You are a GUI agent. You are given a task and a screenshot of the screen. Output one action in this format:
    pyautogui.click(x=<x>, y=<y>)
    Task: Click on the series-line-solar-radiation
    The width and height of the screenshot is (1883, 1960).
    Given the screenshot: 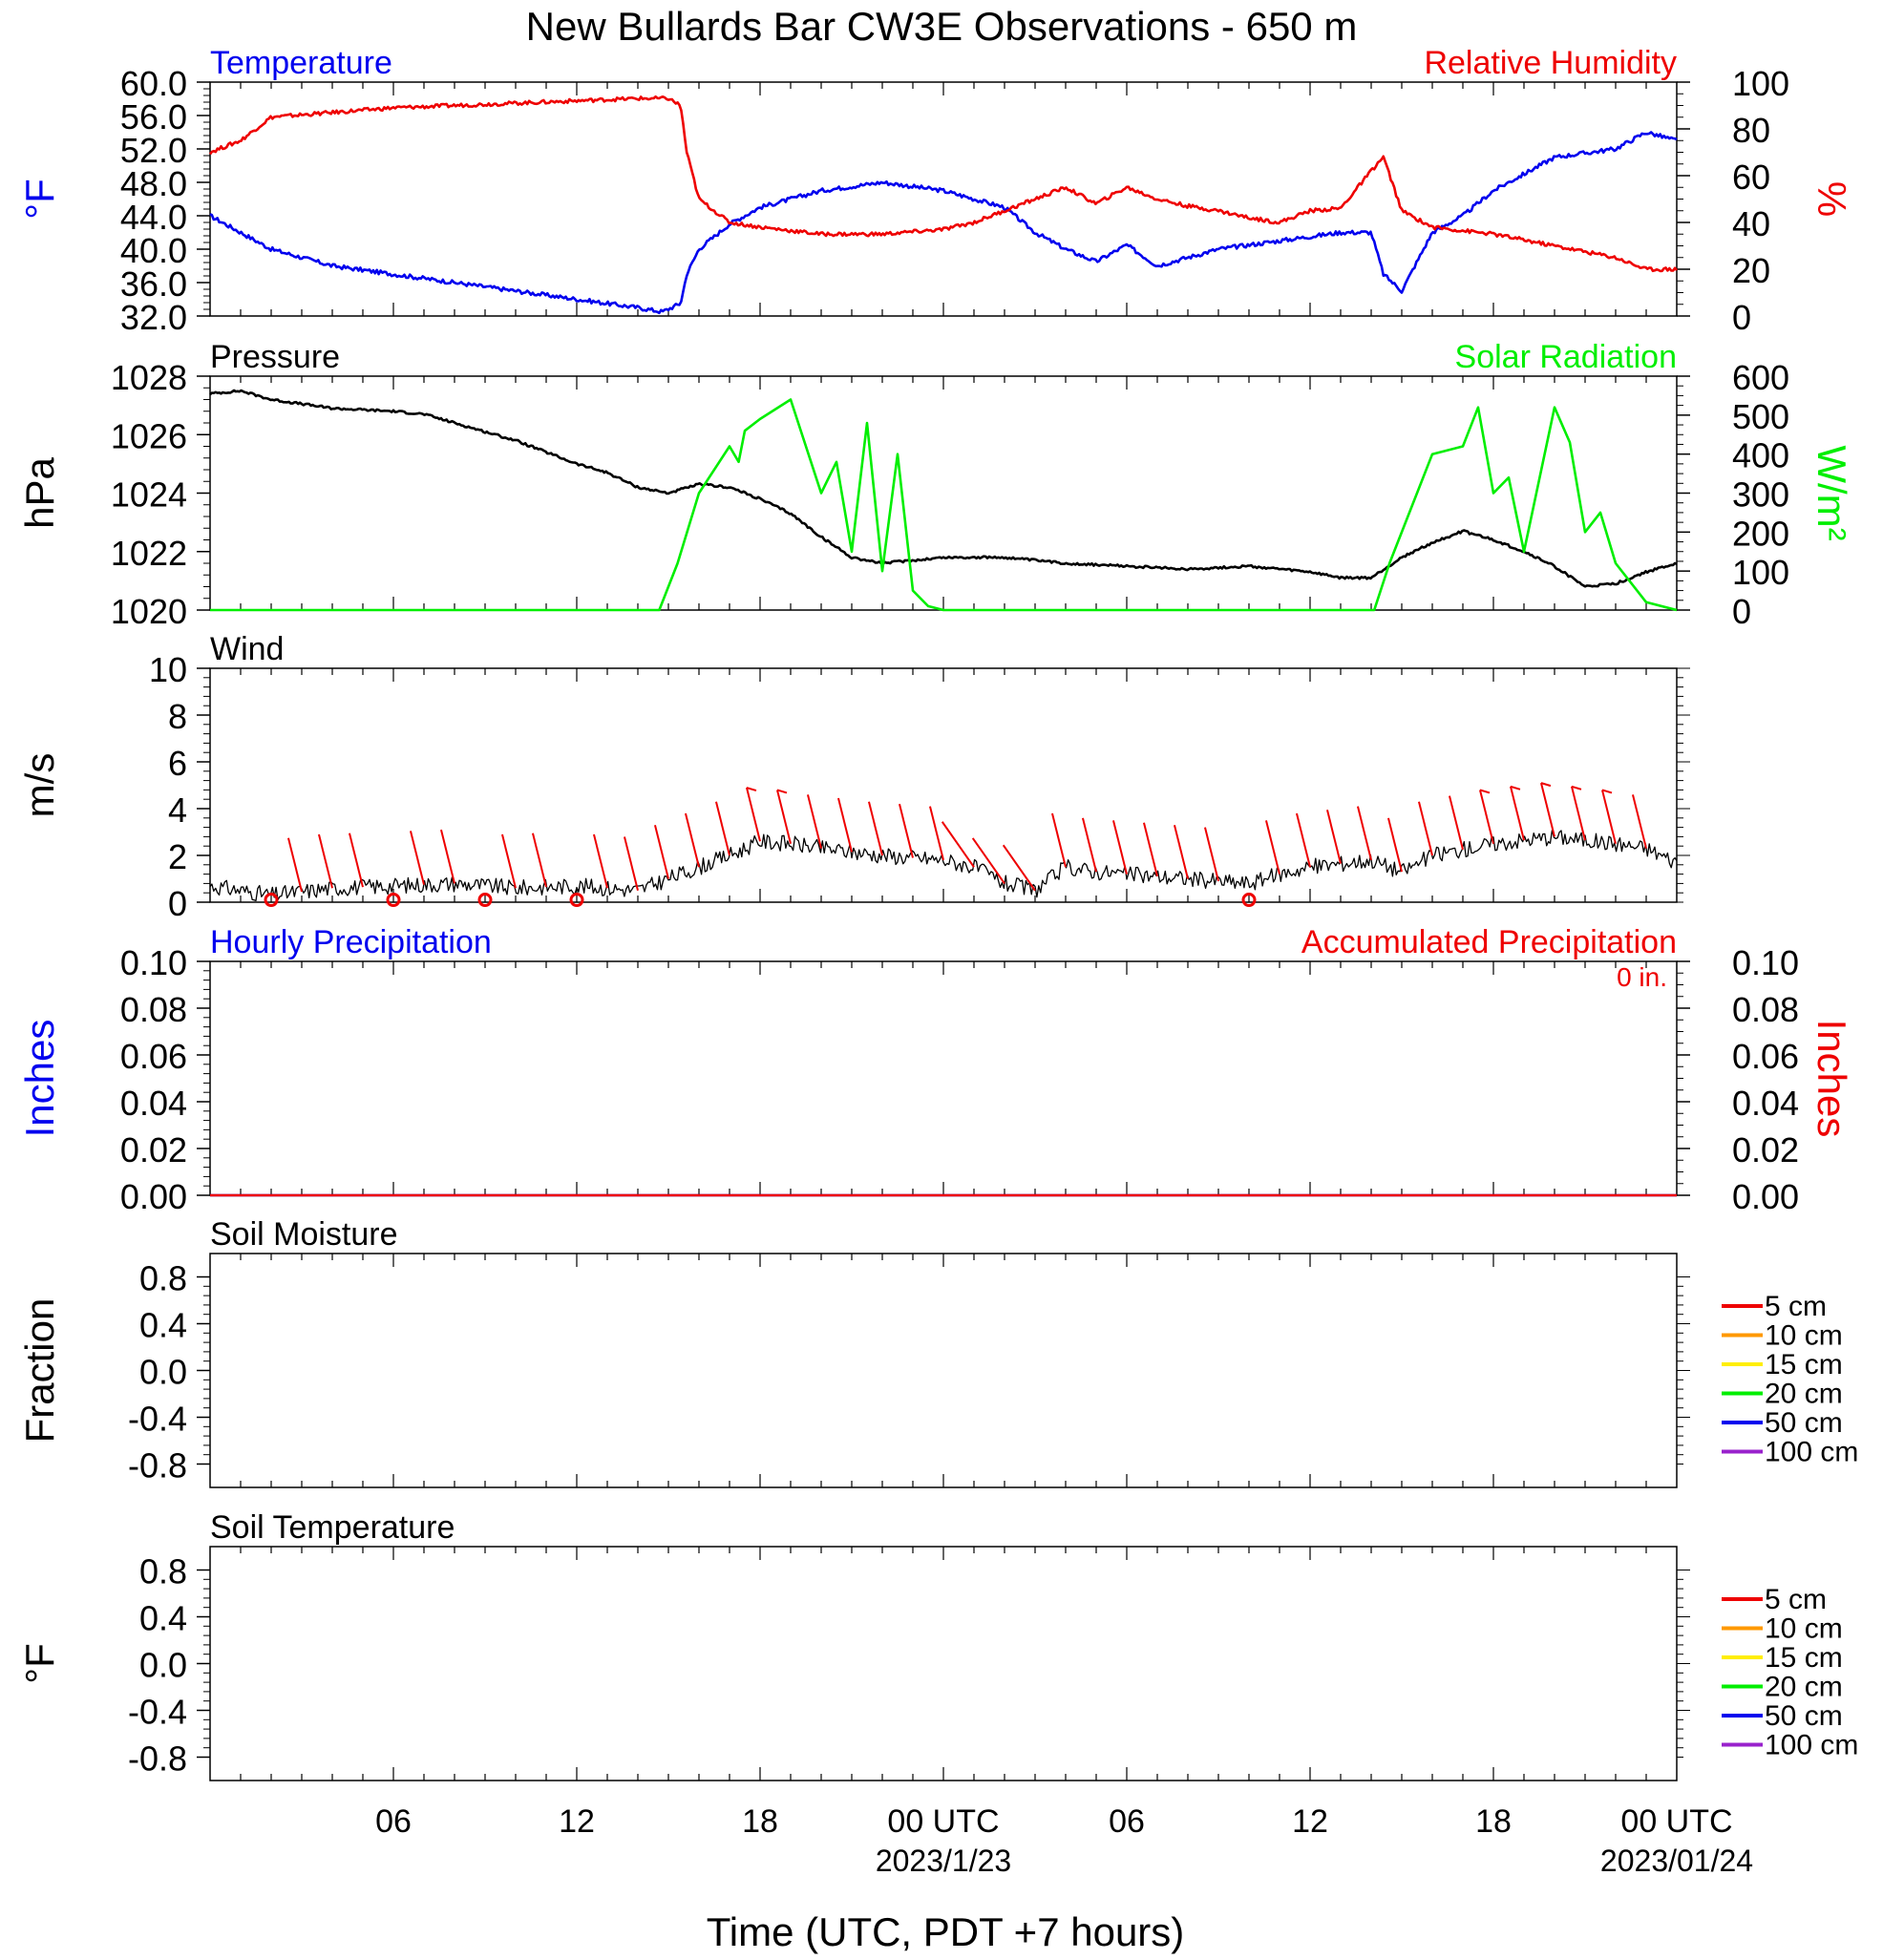 What is the action you would take?
    pyautogui.click(x=944, y=505)
    